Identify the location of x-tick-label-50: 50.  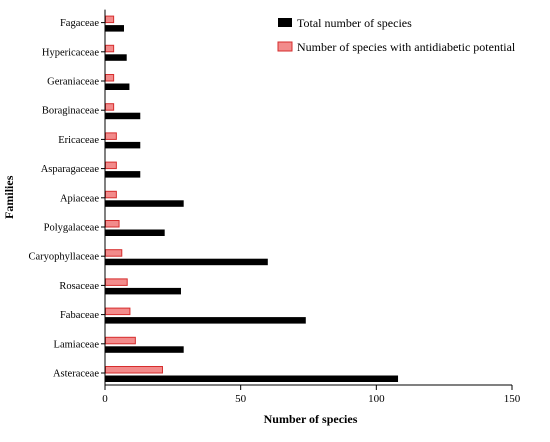
(241, 399).